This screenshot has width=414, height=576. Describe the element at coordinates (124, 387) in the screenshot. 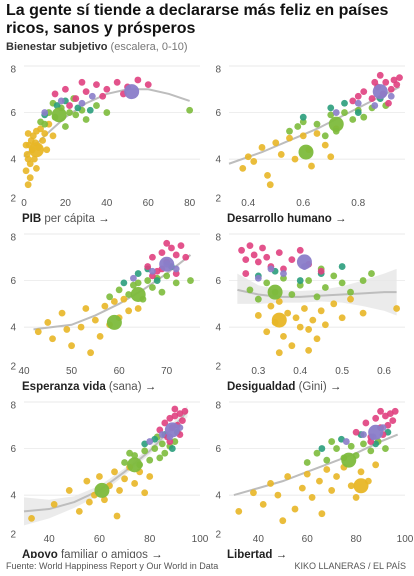

I see `x-axis-title-detail: (sana)` at that location.